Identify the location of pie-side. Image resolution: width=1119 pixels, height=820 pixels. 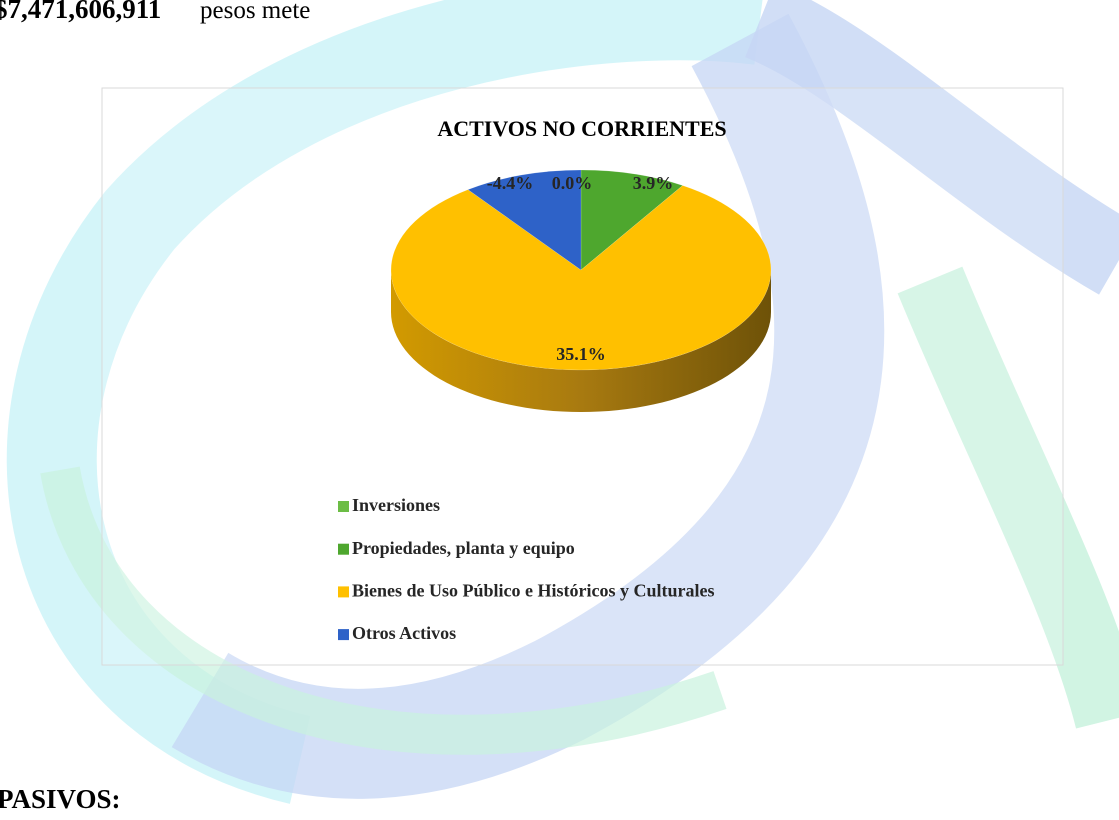
(581, 341).